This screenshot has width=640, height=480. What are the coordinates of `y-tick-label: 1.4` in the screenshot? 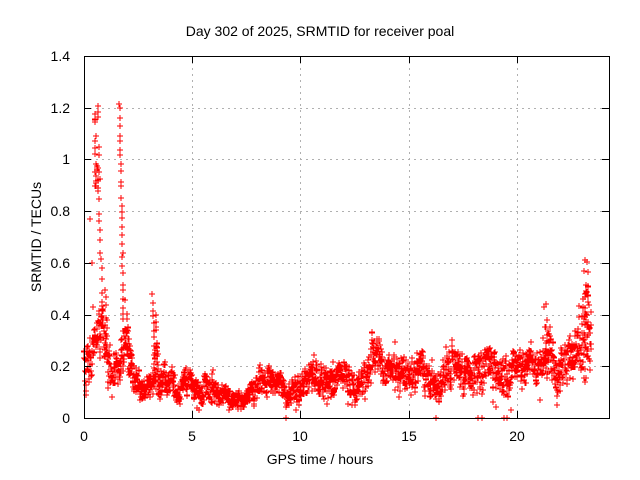 It's located at (61, 56).